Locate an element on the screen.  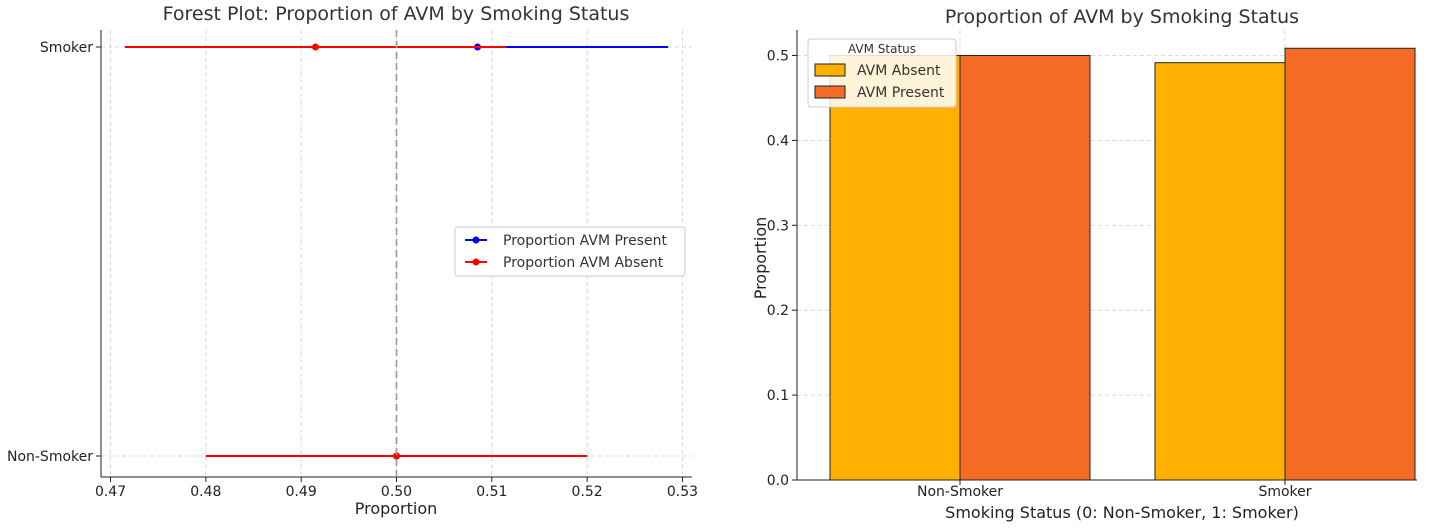
forest-legend-label-proportion-avm-present: Proportion AVM Present is located at coordinates (585, 241).